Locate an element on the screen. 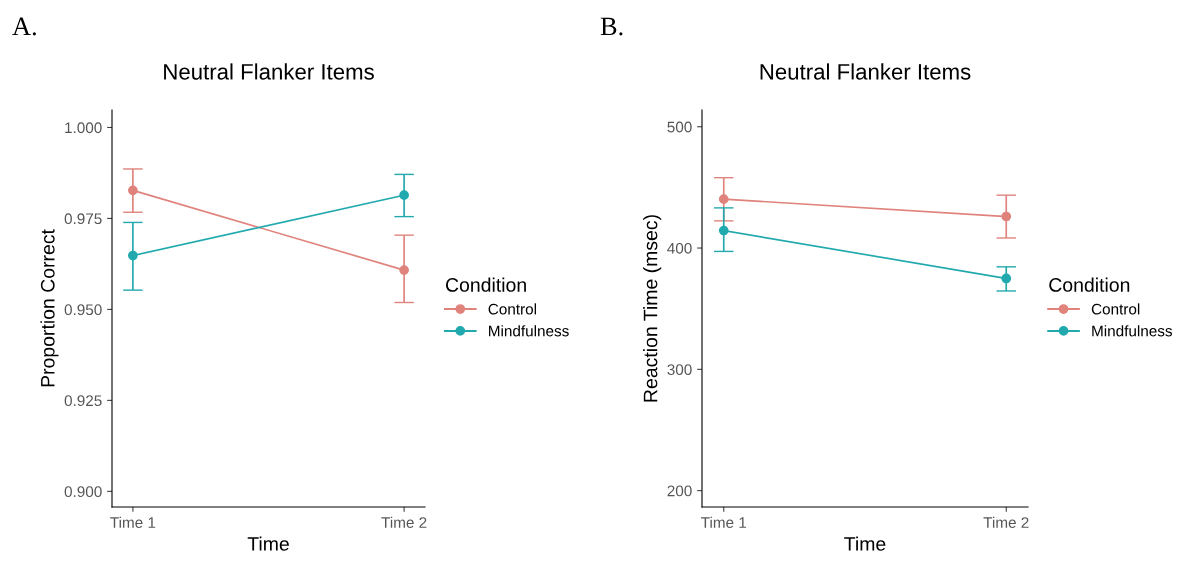  y-tick-label: 500 is located at coordinates (679, 127).